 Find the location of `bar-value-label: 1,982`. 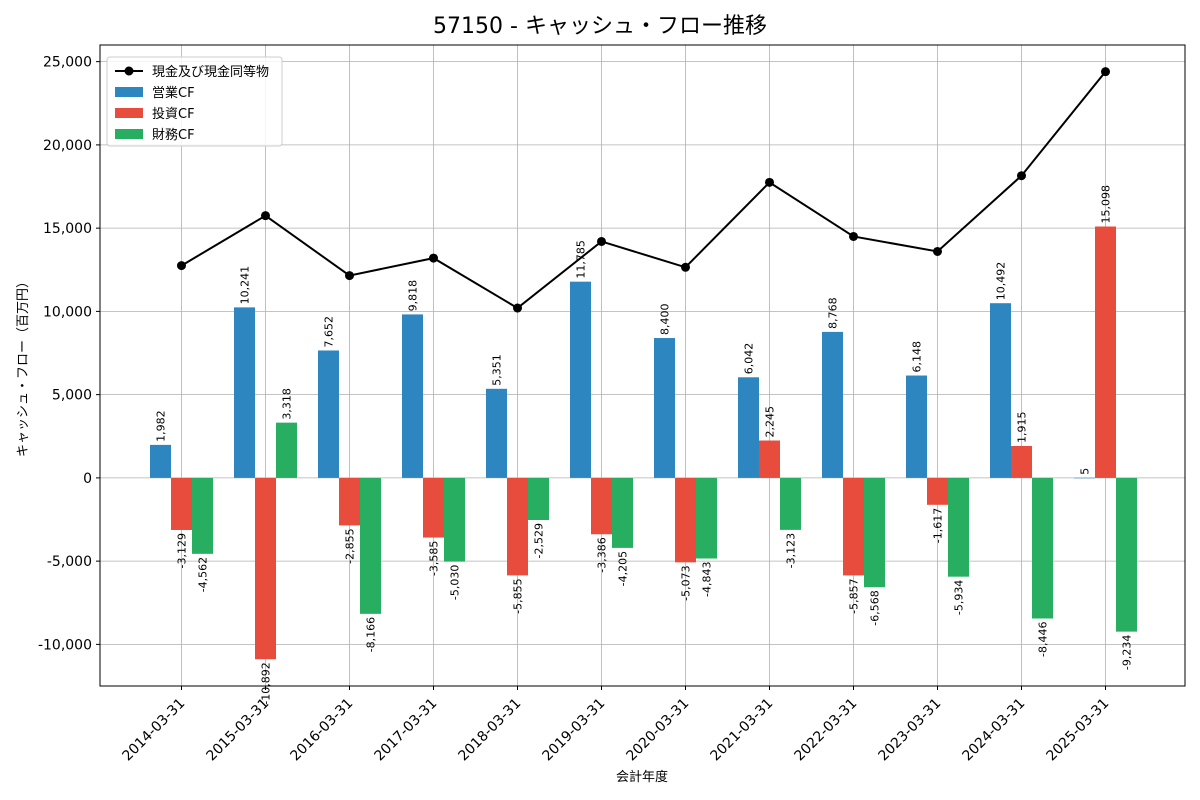

bar-value-label: 1,982 is located at coordinates (161, 426).